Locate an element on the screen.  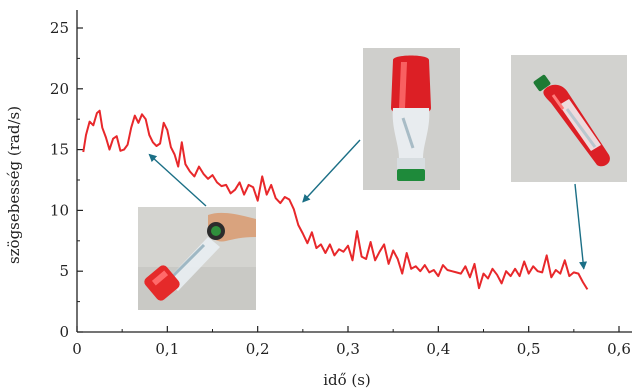
y-tick-label: 15 is located at coordinates (59, 150).